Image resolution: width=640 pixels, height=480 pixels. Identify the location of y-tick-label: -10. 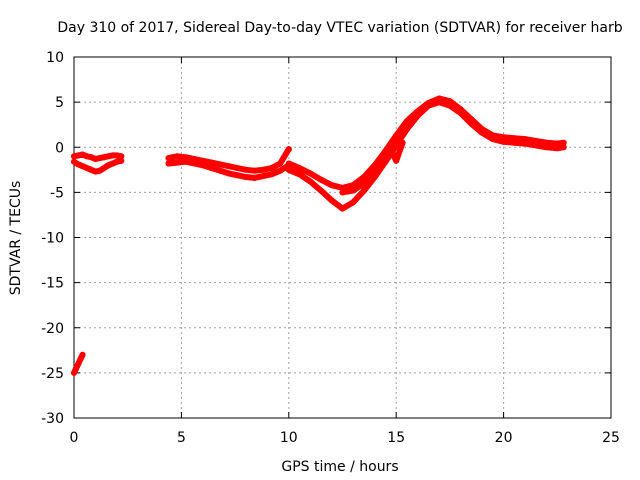
(52, 239).